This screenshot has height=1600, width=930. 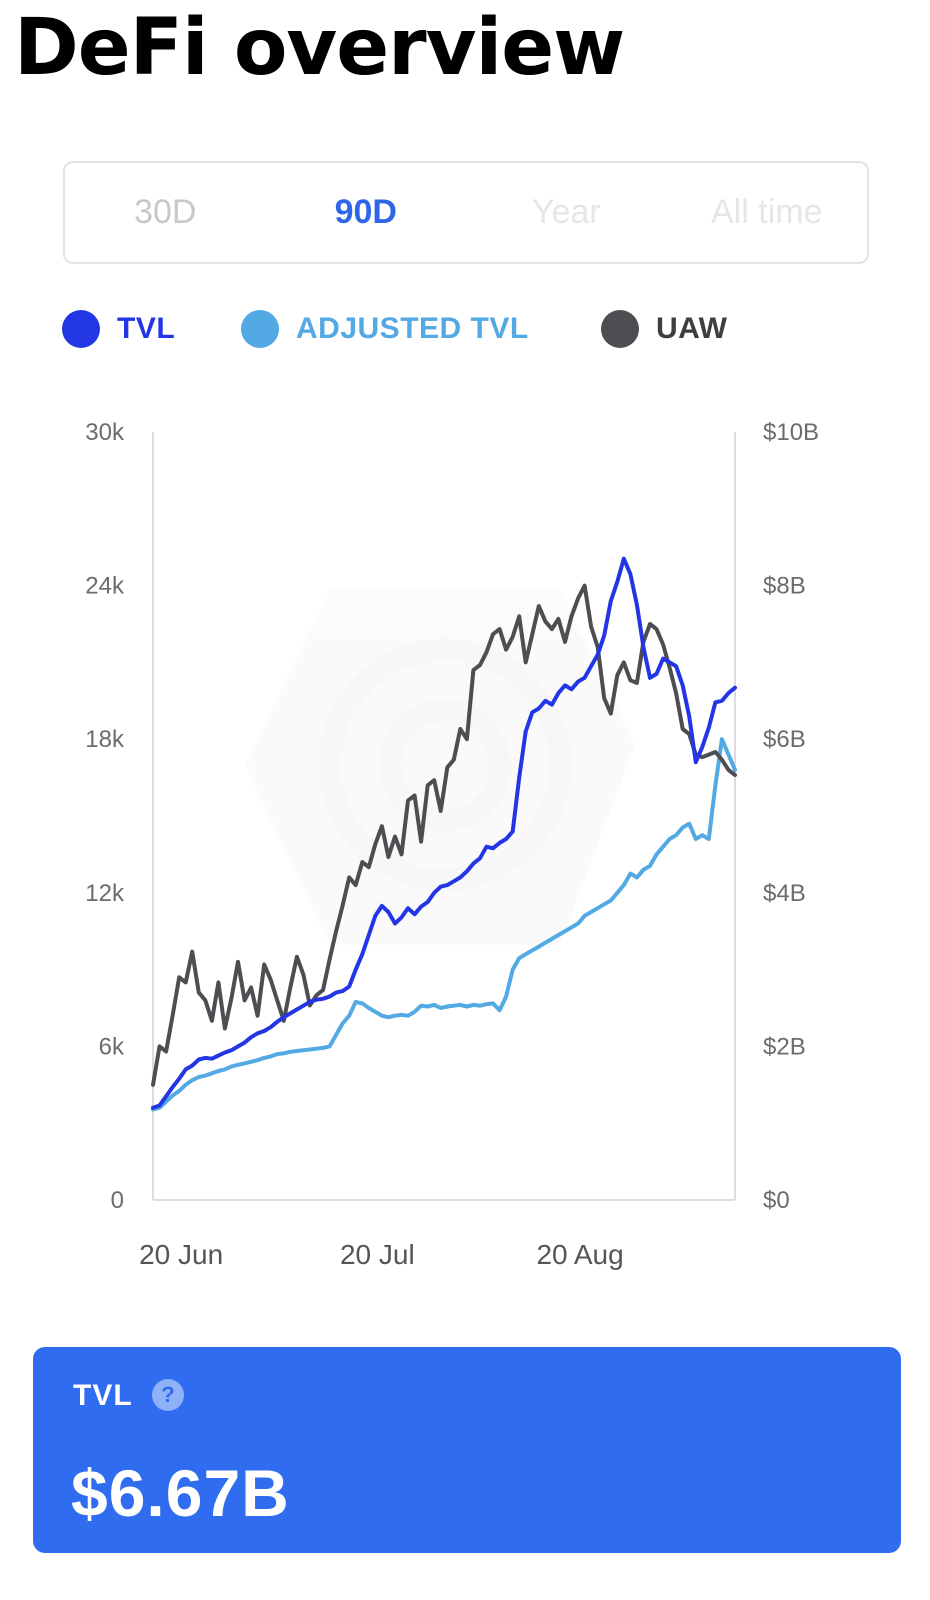 I want to click on tab-all-time: All time, so click(x=767, y=212).